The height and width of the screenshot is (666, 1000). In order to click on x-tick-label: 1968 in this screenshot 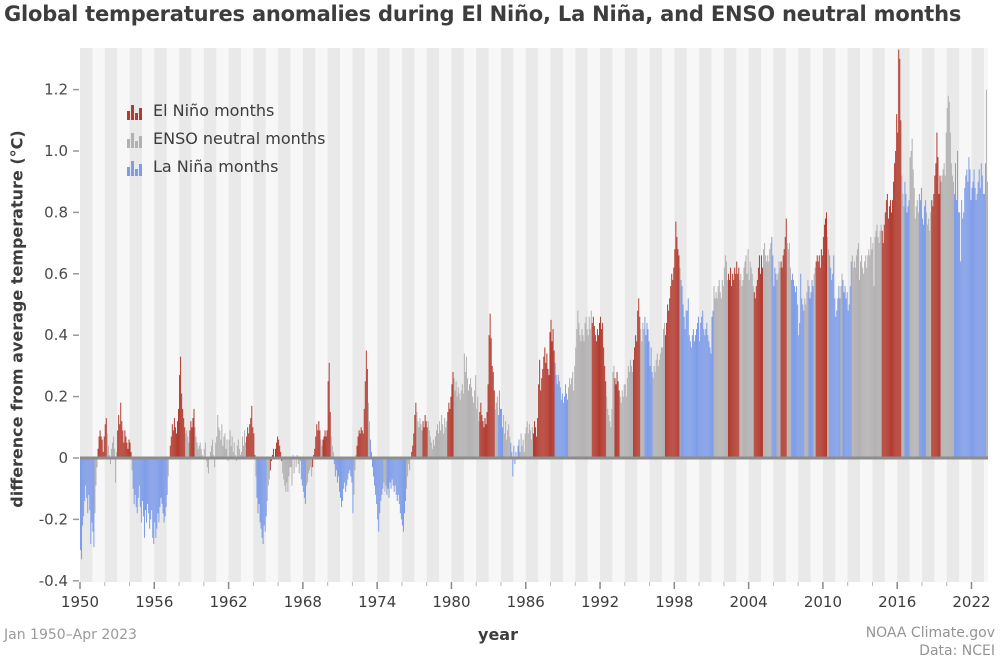, I will do `click(303, 602)`.